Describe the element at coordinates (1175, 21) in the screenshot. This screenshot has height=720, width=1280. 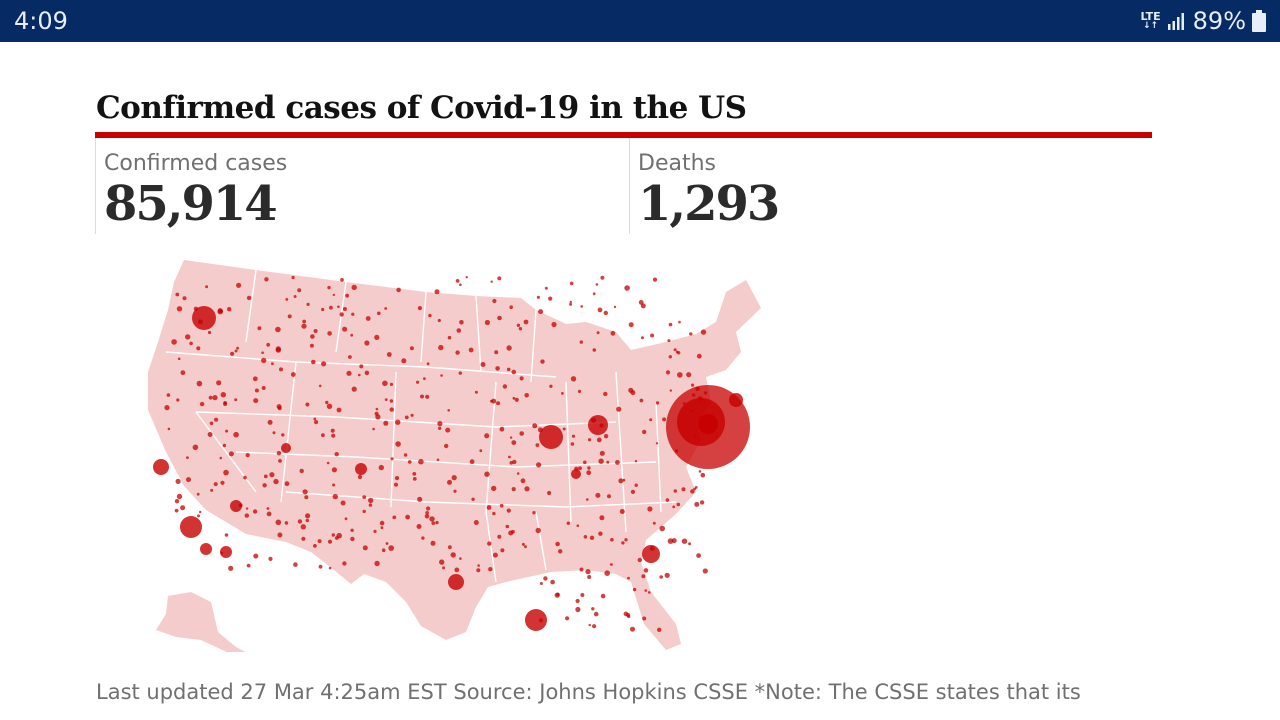
I see `signal-icon` at that location.